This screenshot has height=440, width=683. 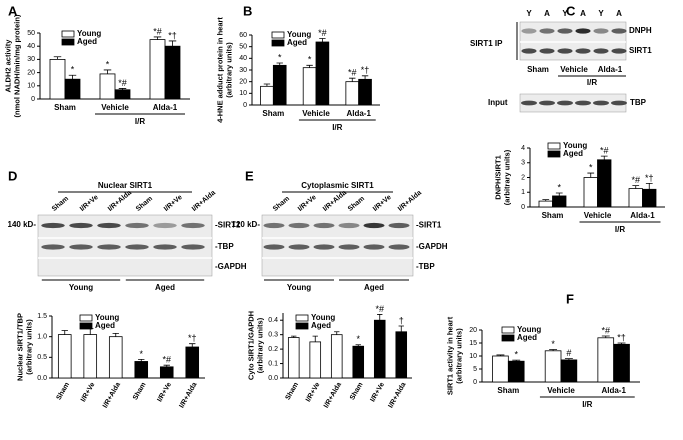 I want to click on y-tick-label: 30, so click(x=243, y=70).